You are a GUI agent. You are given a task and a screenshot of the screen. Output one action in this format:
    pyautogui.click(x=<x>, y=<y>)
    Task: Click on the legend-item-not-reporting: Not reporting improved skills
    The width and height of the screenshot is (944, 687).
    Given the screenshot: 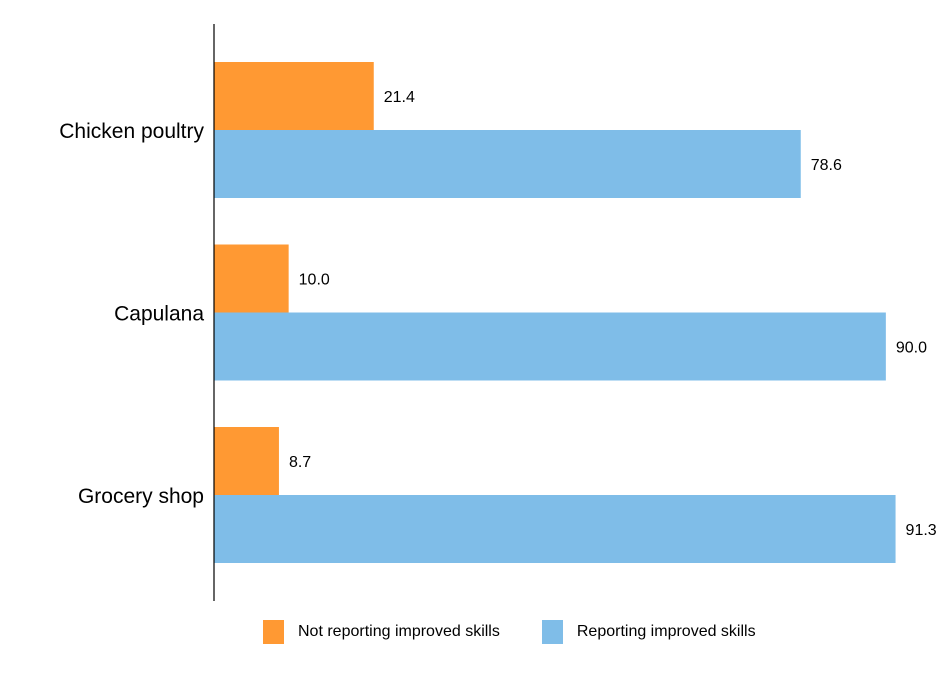 What is the action you would take?
    pyautogui.click(x=381, y=632)
    